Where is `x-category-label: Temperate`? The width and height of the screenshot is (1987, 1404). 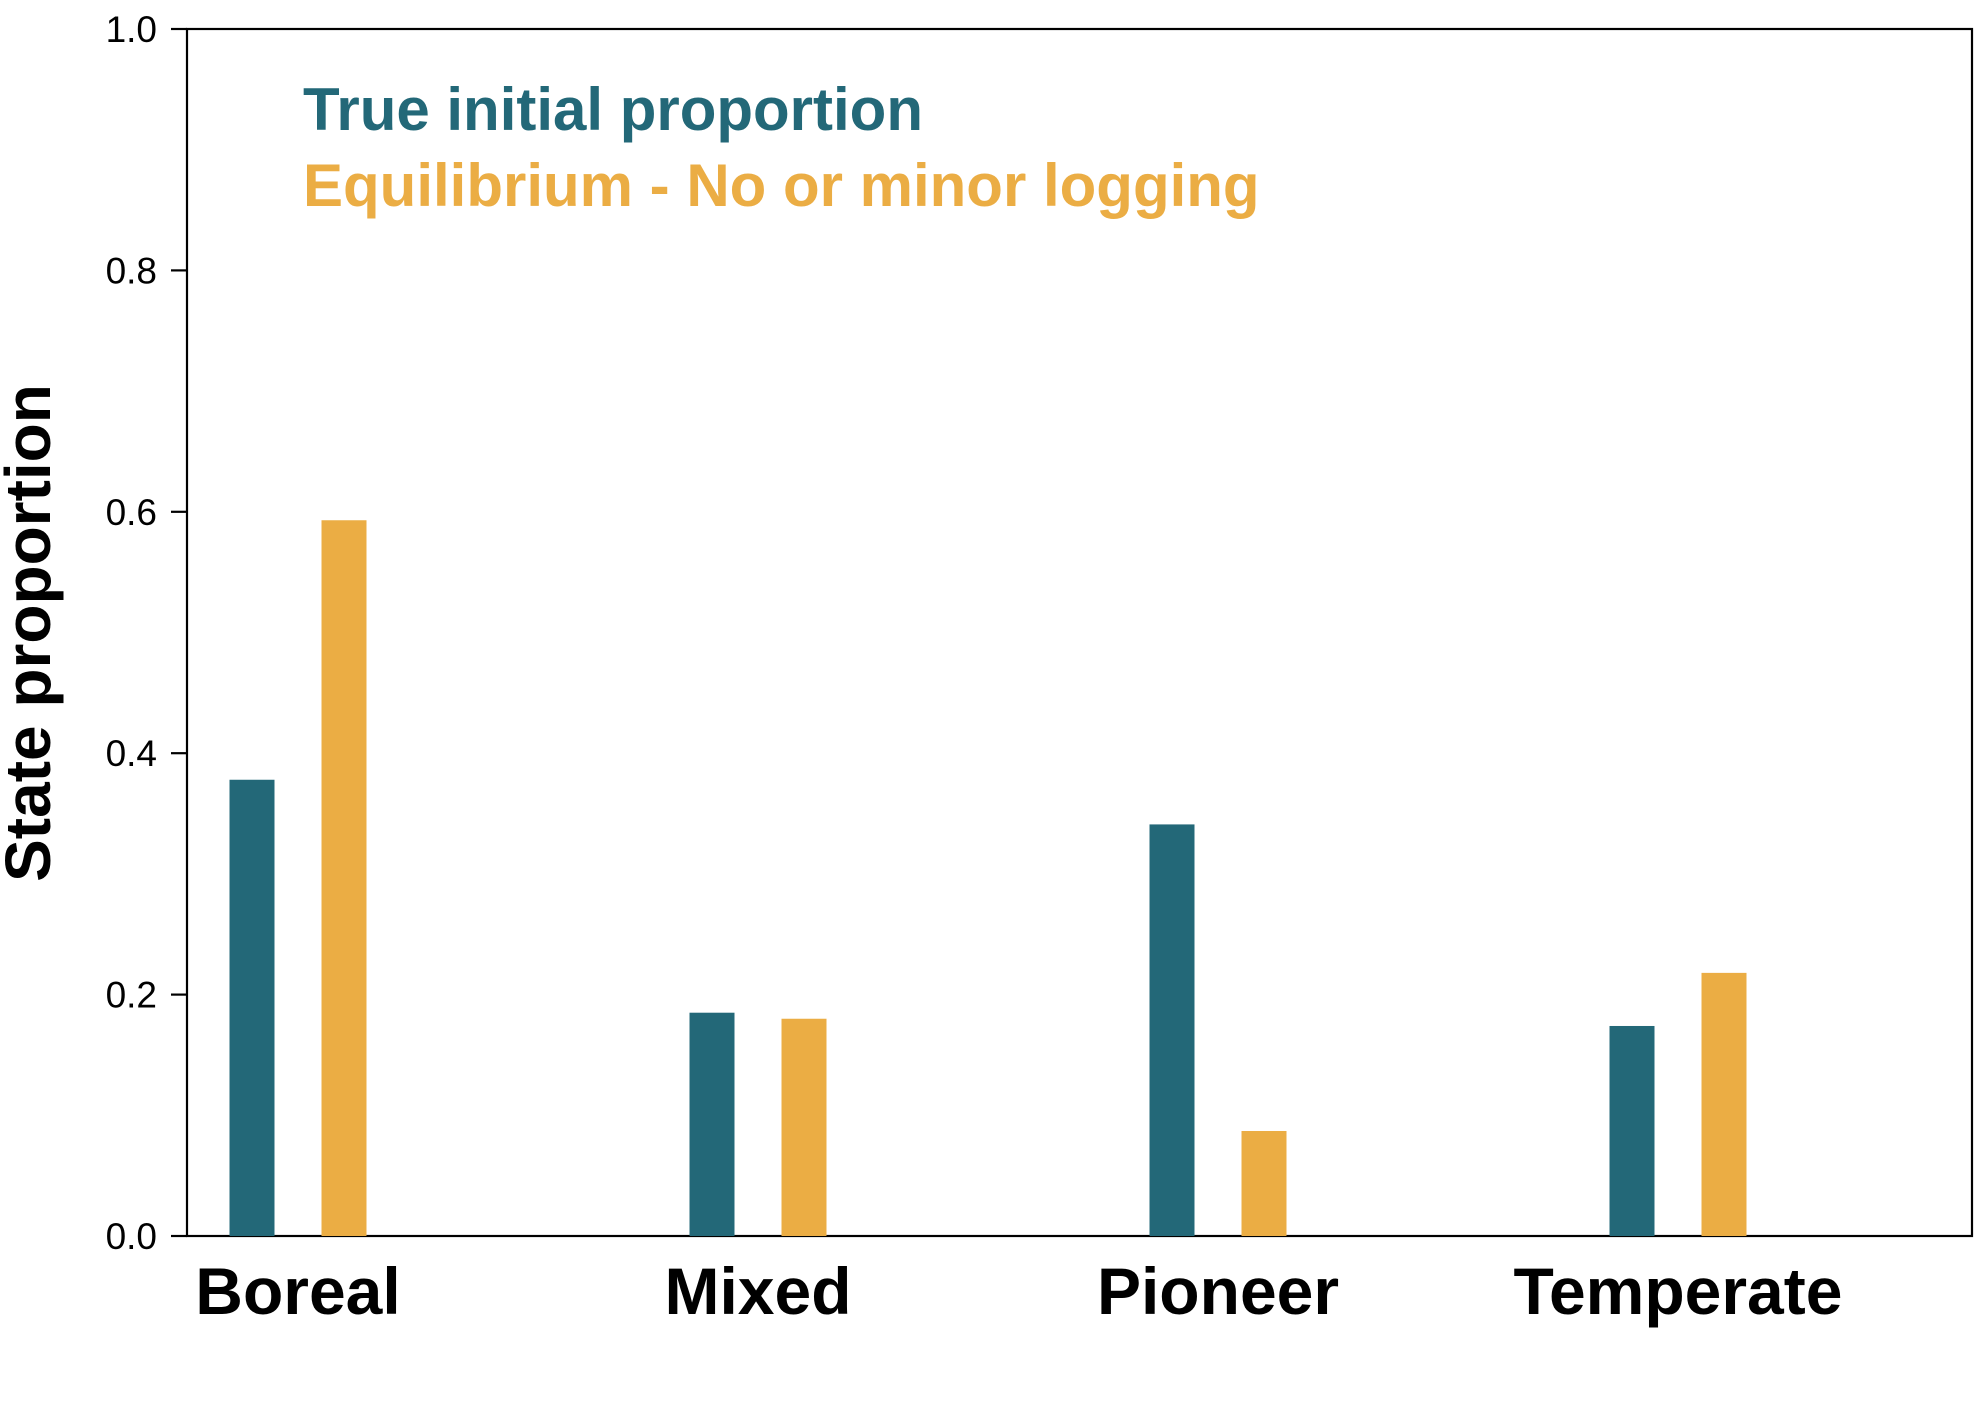
x-category-label: Temperate is located at coordinates (1678, 1291).